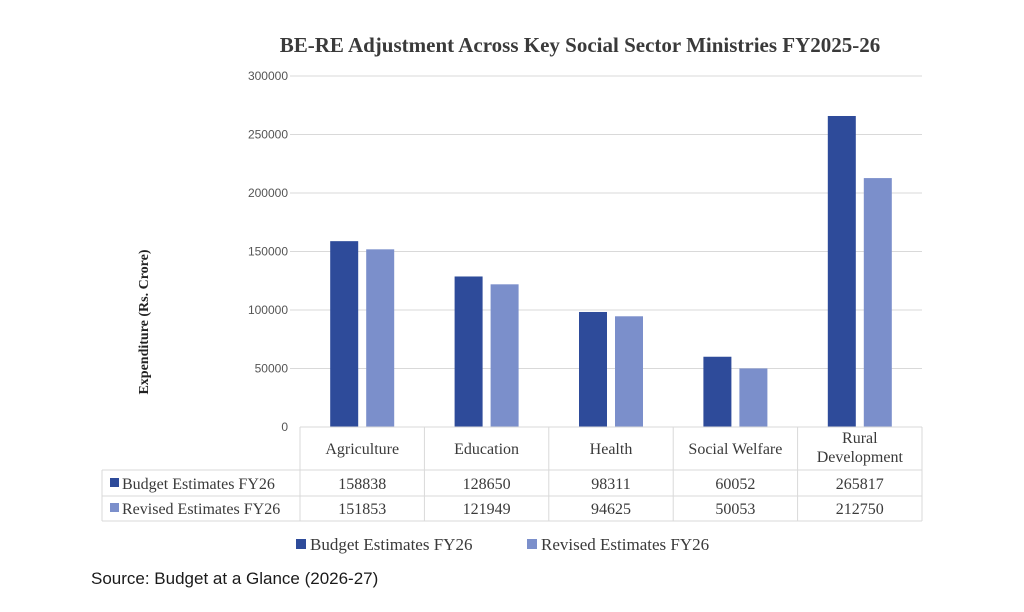 The height and width of the screenshot is (612, 1024). I want to click on category-label-line: Development, so click(860, 457).